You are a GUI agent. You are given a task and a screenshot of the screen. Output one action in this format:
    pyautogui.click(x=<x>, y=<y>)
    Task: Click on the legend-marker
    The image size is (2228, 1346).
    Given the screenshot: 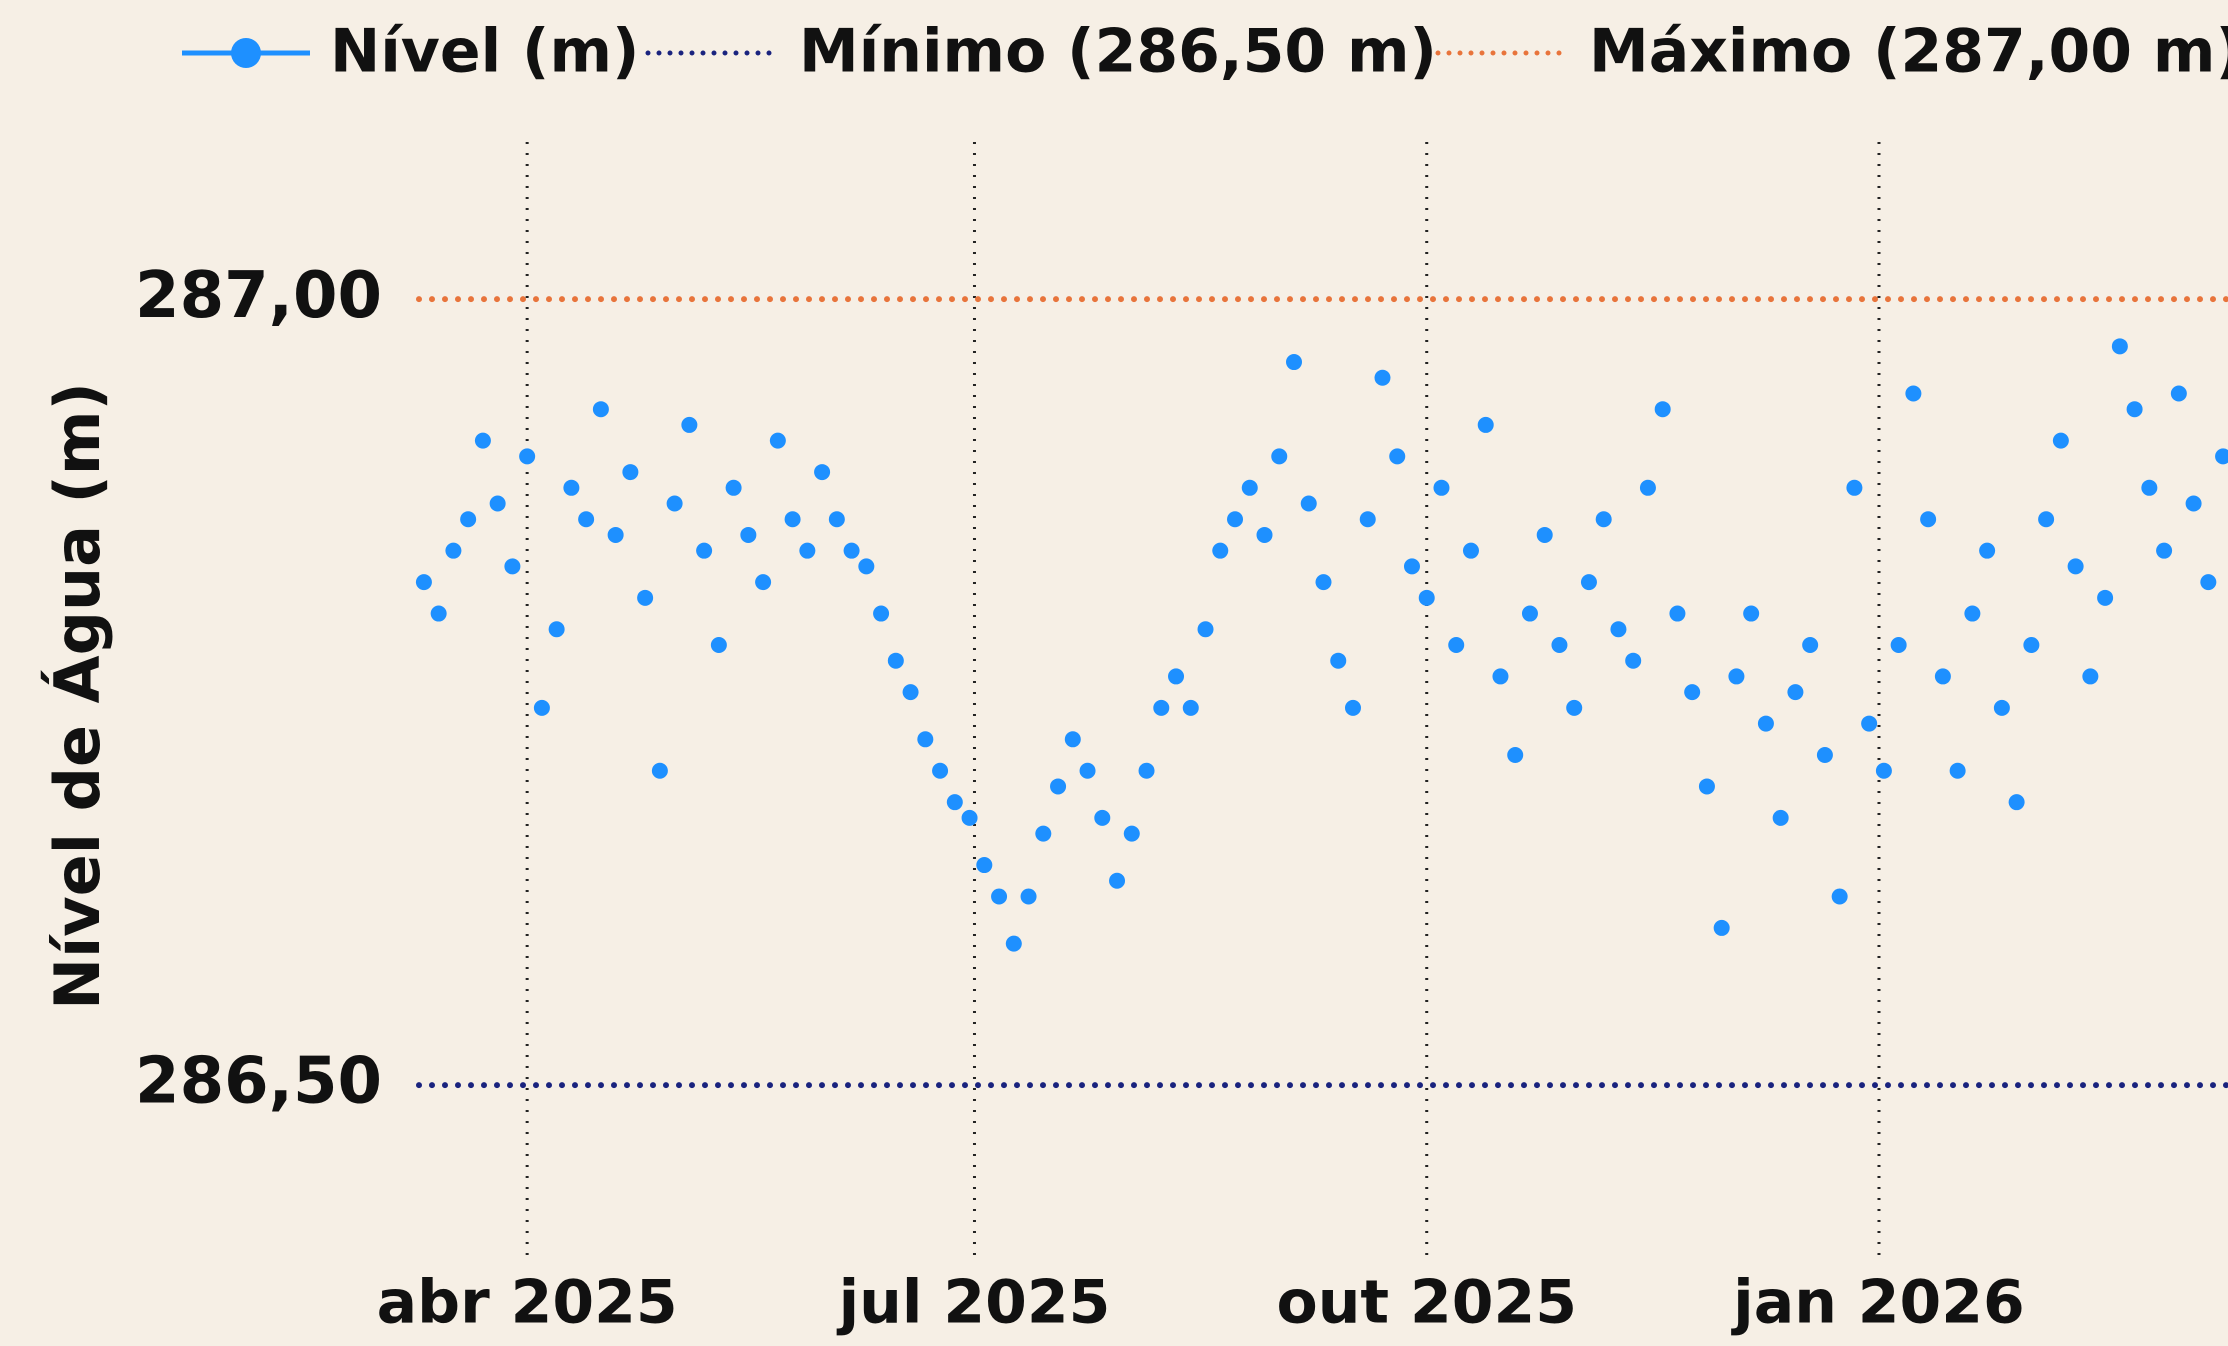 What is the action you would take?
    pyautogui.click(x=246, y=53)
    